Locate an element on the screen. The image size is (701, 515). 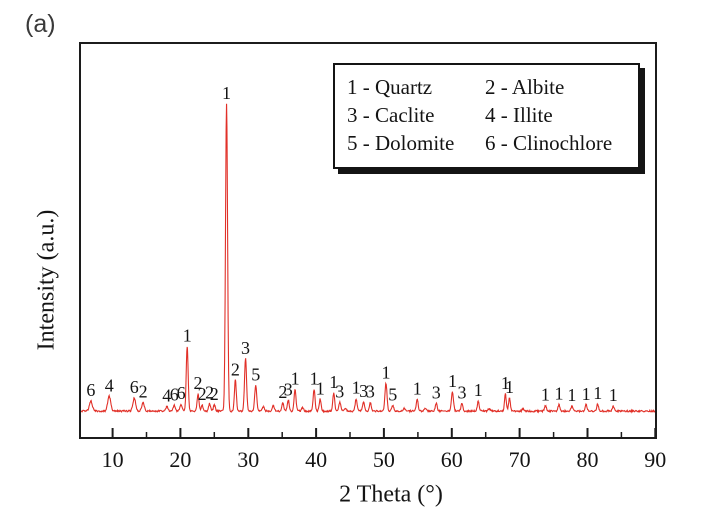
peak-label-1-79.8: 1 is located at coordinates (586, 394).